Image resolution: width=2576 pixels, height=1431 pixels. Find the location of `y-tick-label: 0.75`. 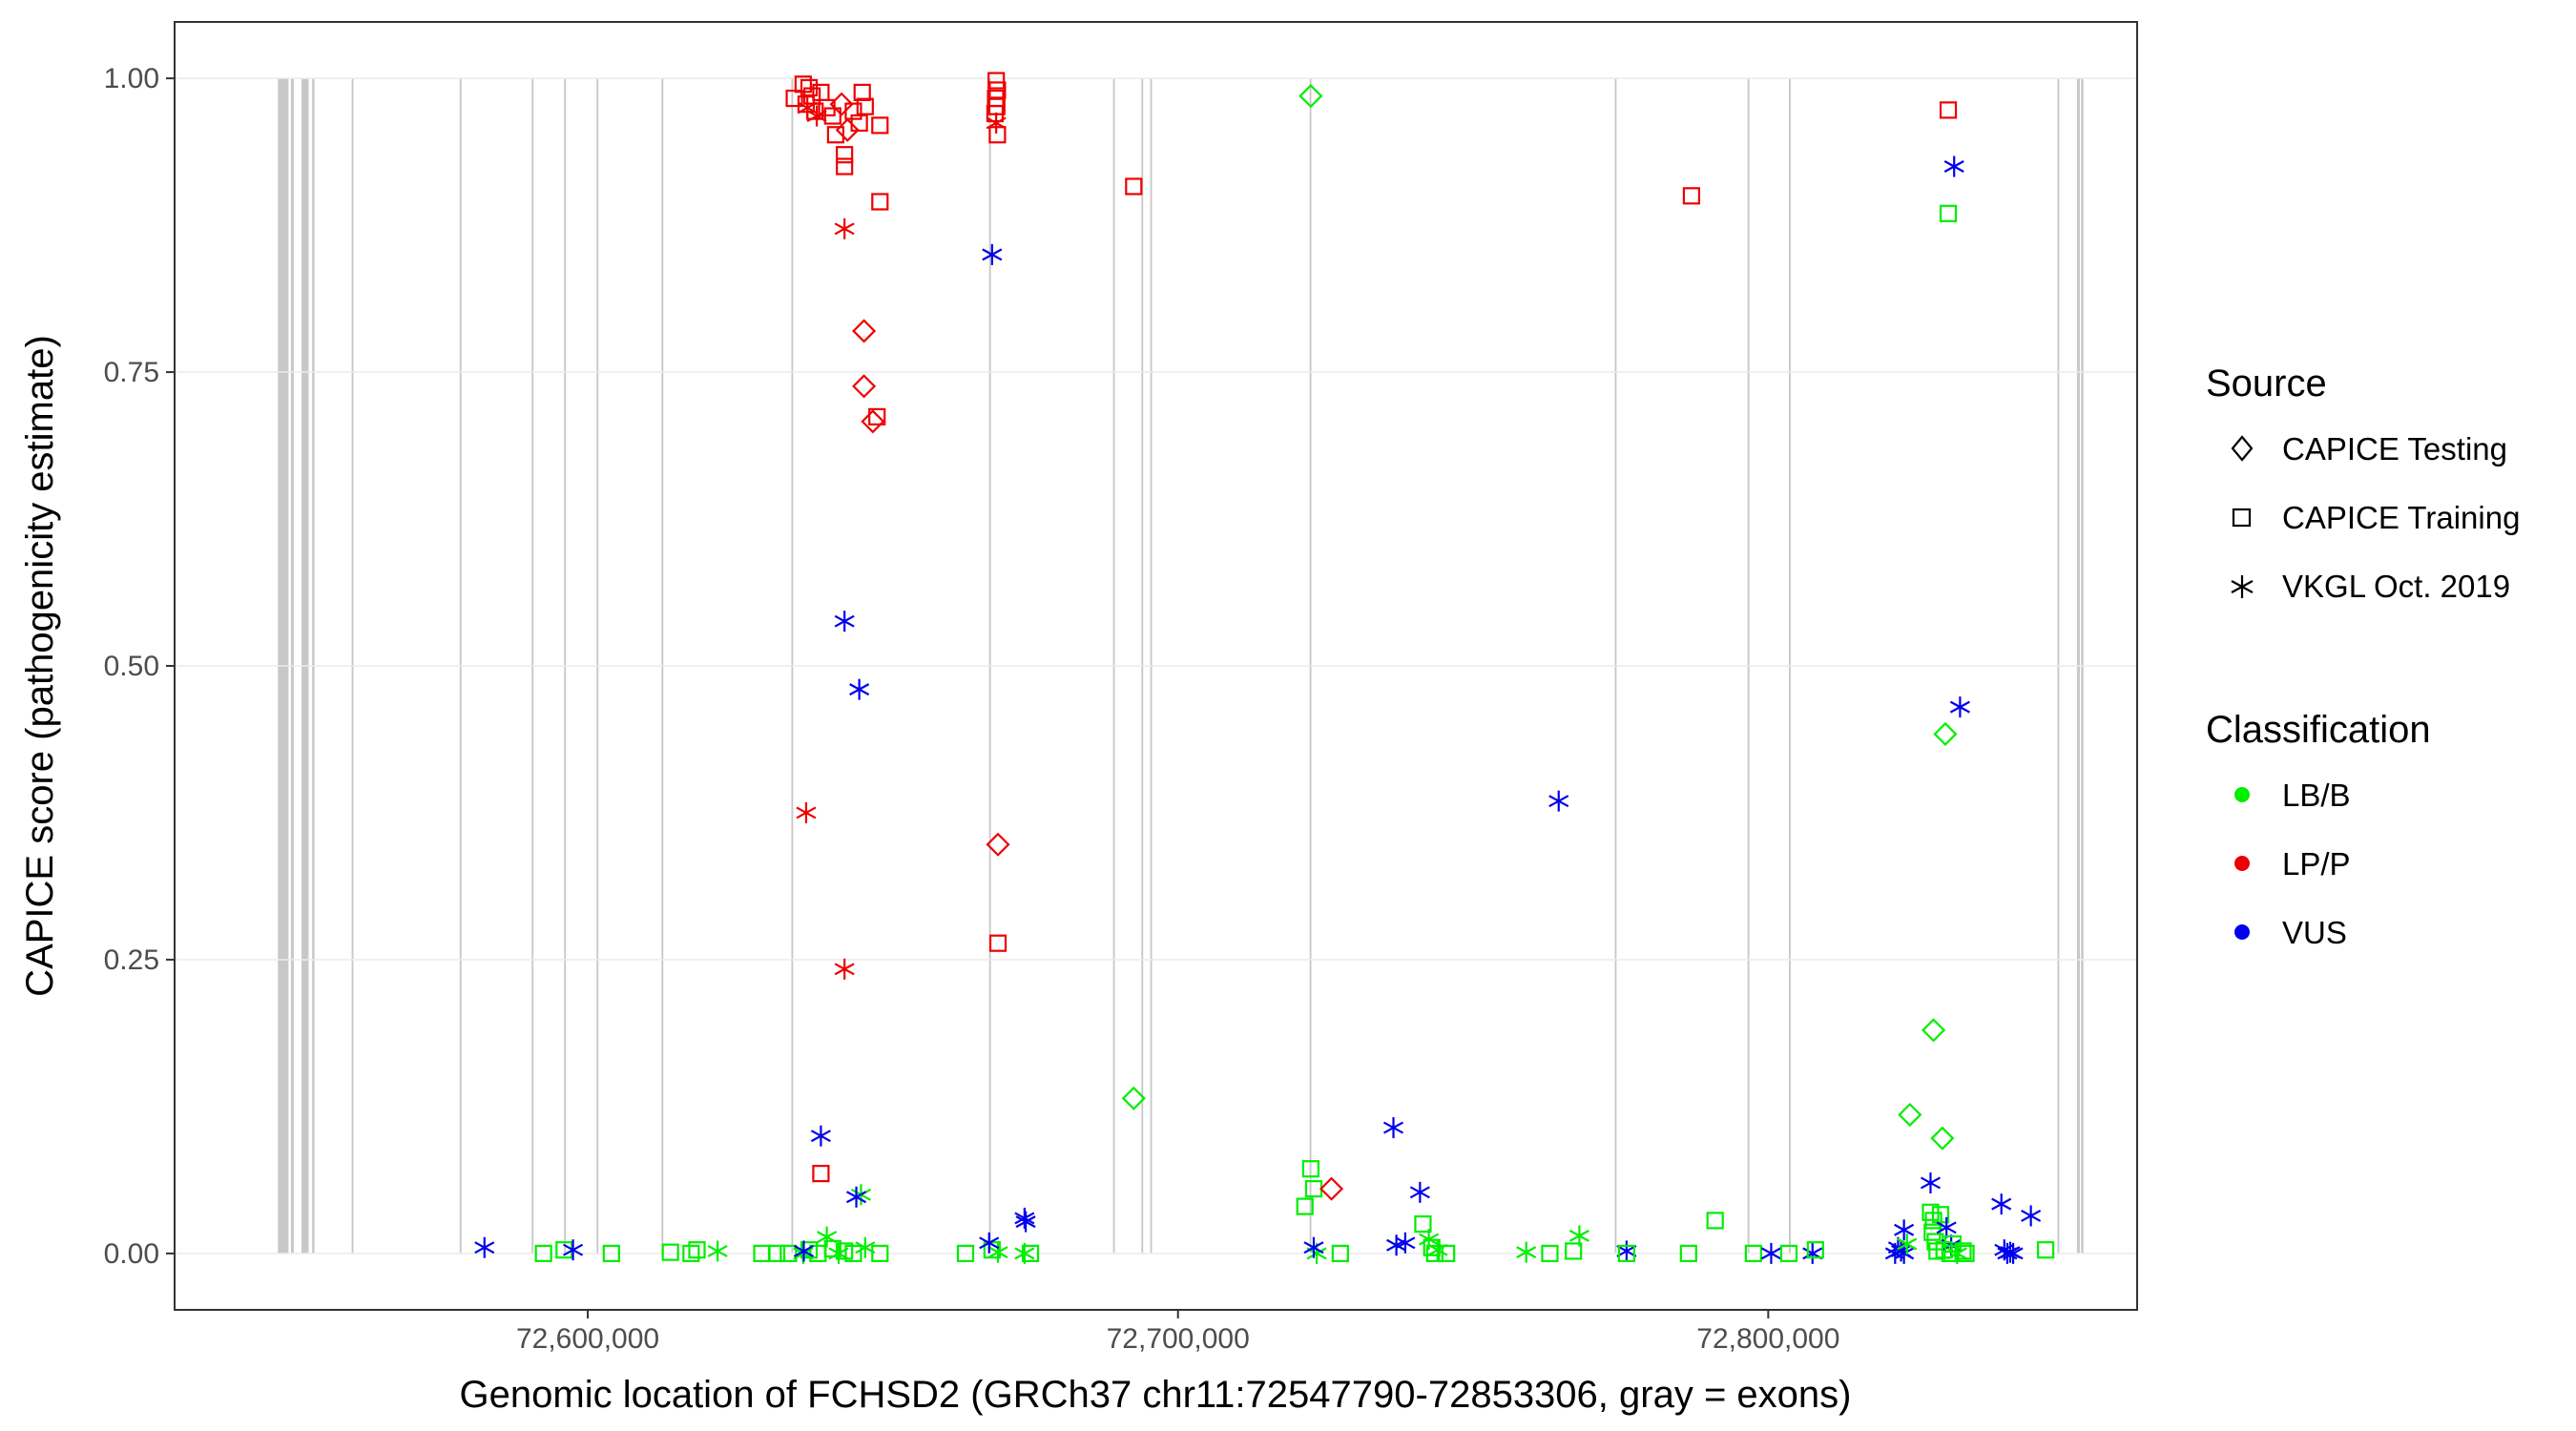

y-tick-label: 0.75 is located at coordinates (131, 372).